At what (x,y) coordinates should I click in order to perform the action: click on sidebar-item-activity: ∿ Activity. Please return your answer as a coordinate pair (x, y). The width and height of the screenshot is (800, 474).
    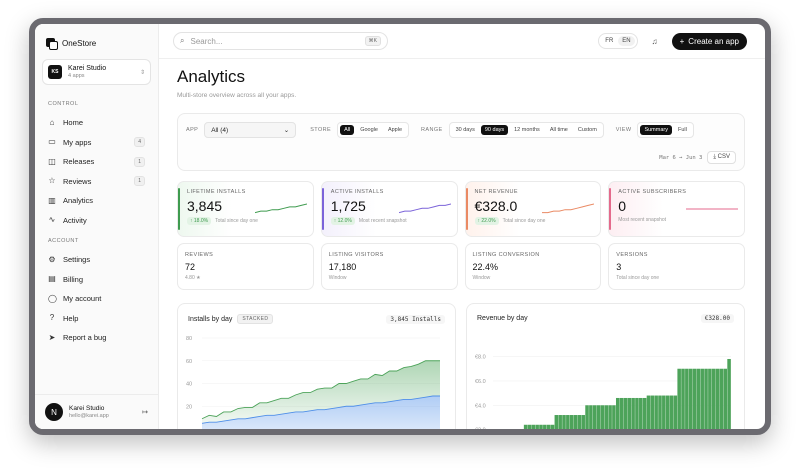
    Looking at the image, I should click on (96, 221).